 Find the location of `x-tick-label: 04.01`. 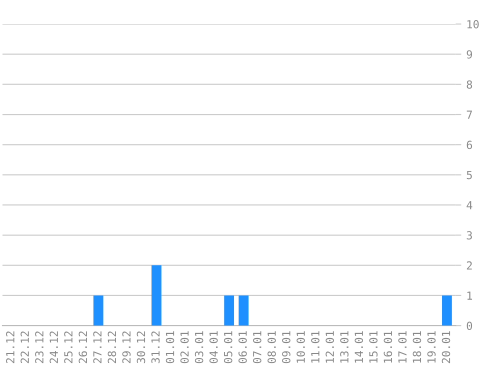

x-tick-label: 04.01 is located at coordinates (213, 347).